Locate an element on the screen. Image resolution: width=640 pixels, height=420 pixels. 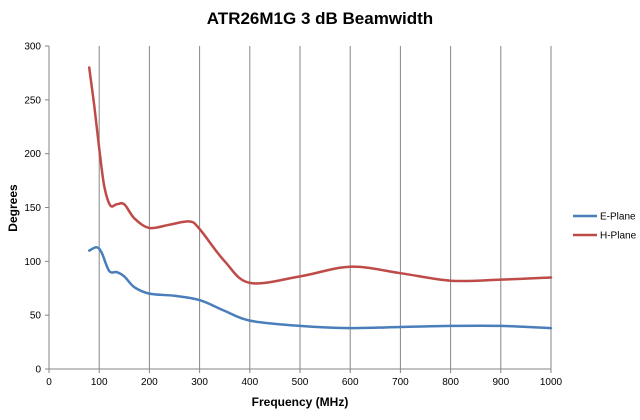
y-tick-label-6: 300 is located at coordinates (32, 47).